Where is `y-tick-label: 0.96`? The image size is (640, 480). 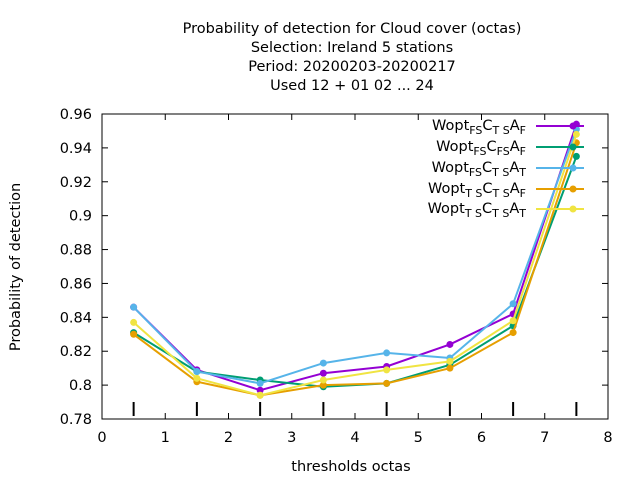 y-tick-label: 0.96 is located at coordinates (76, 115).